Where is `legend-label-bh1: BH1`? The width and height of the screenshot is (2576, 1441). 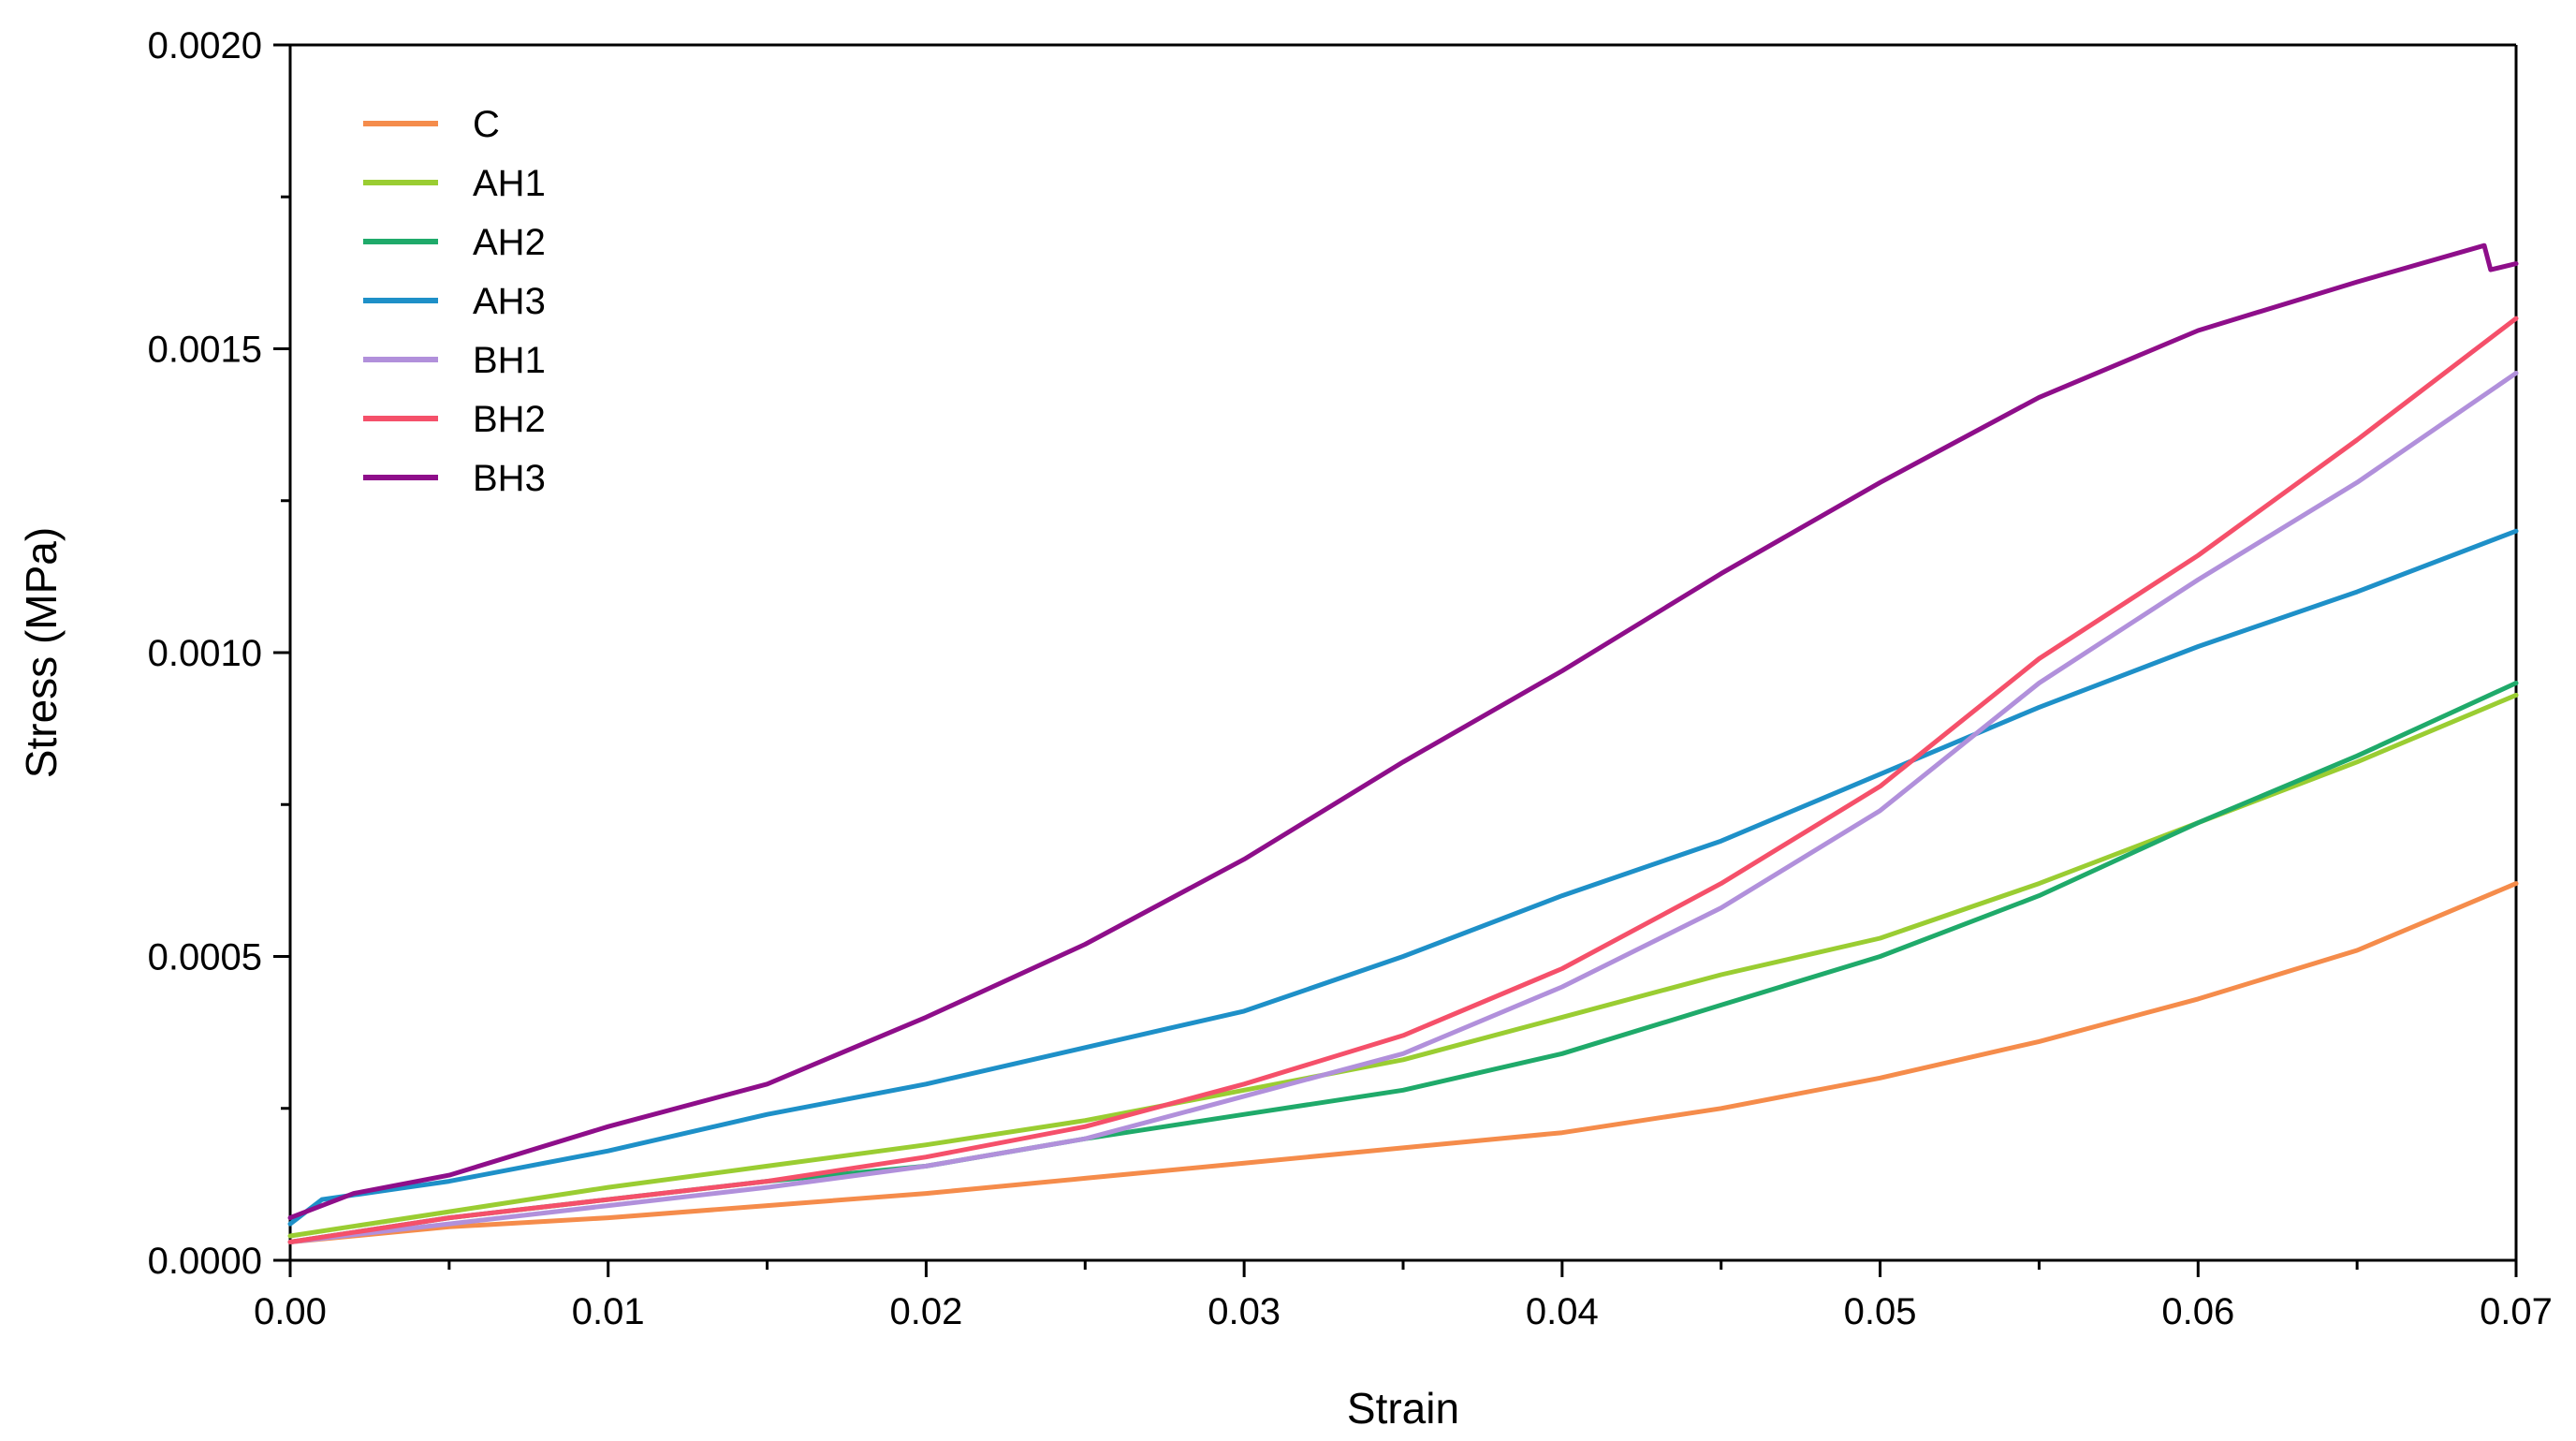
legend-label-bh1: BH1 is located at coordinates (509, 360).